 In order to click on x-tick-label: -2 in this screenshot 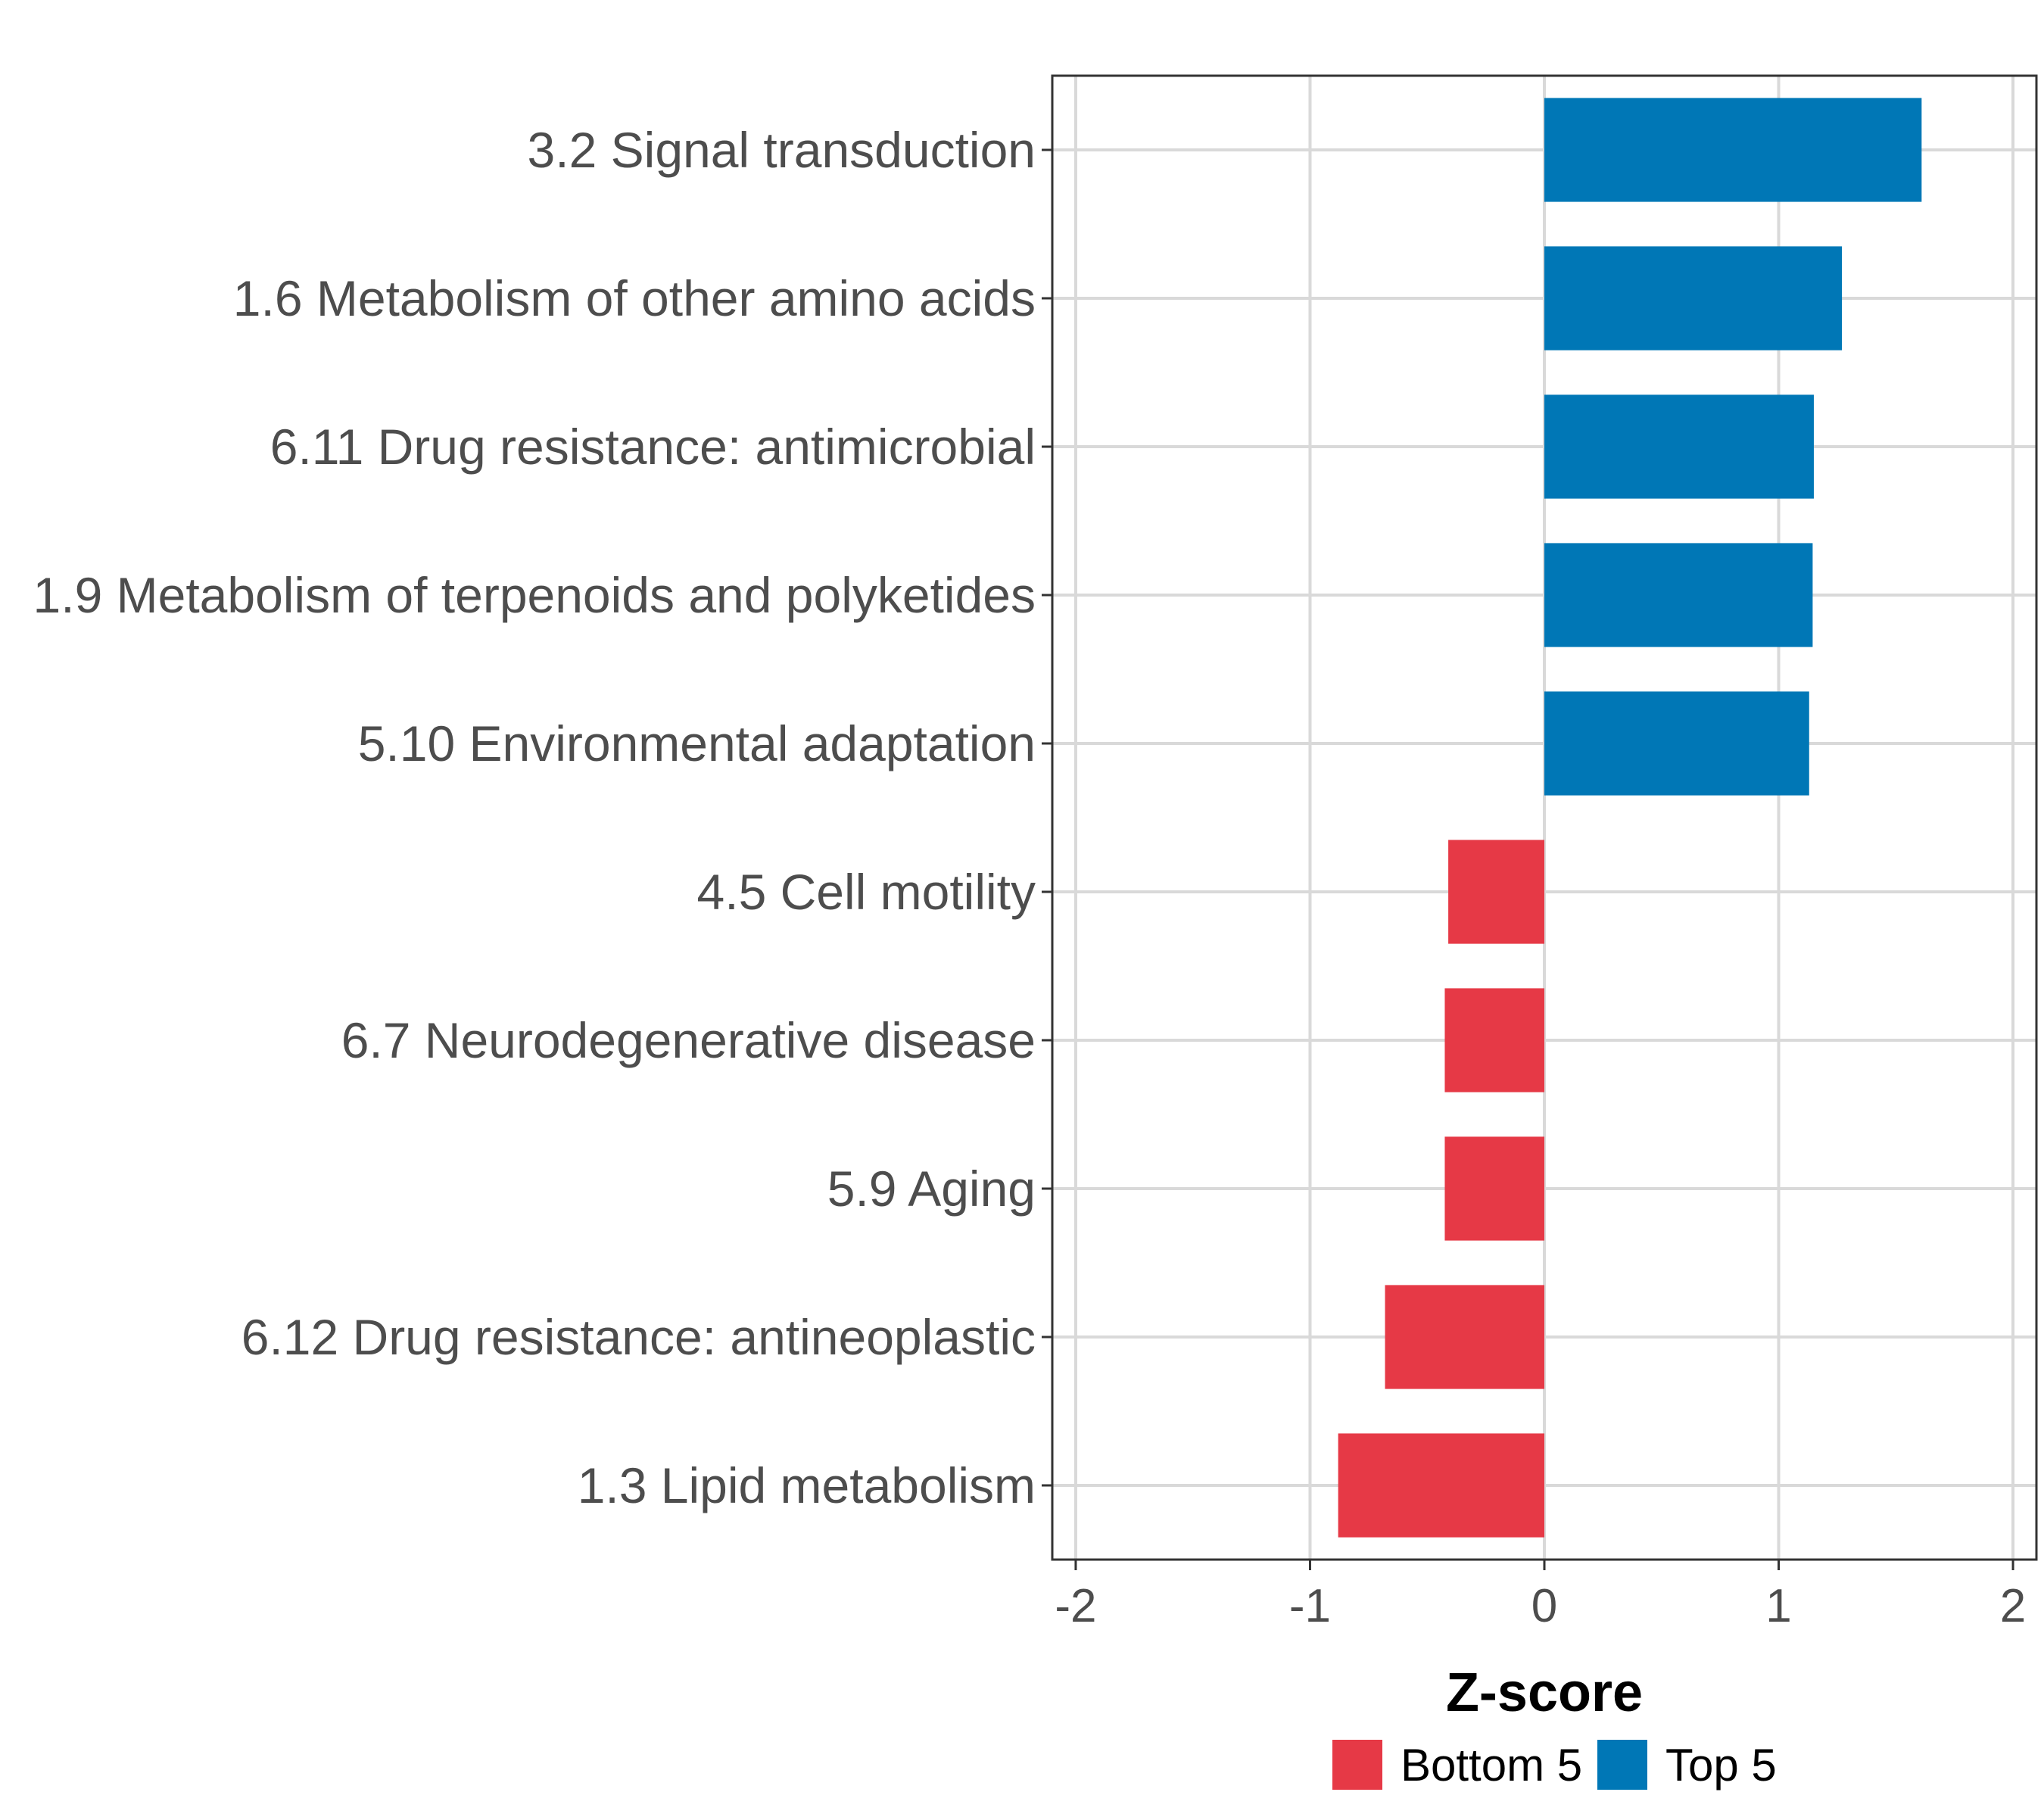, I will do `click(1075, 1606)`.